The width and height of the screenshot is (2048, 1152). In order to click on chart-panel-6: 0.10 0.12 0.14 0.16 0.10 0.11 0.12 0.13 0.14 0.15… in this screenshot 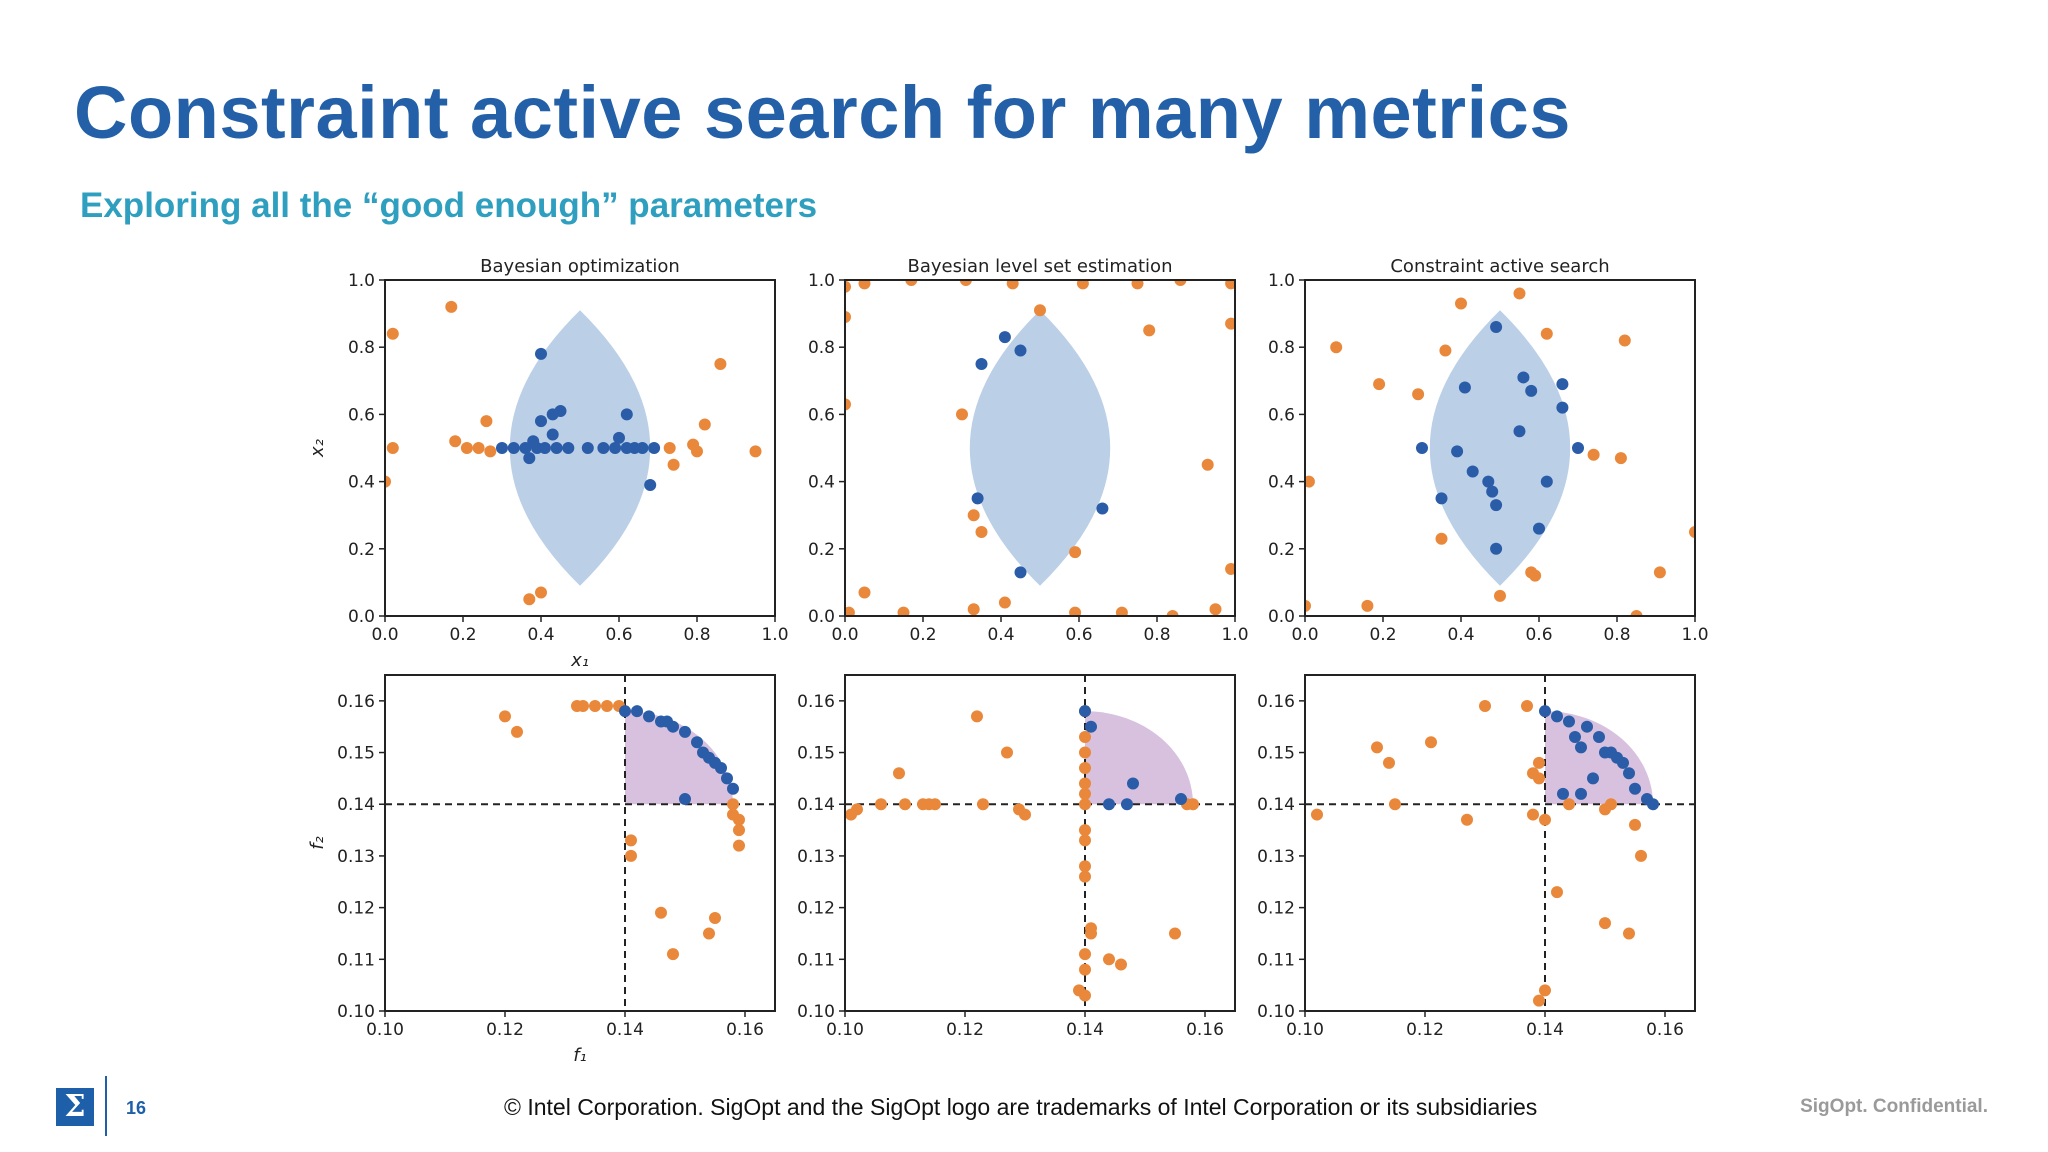, I will do `click(1476, 857)`.